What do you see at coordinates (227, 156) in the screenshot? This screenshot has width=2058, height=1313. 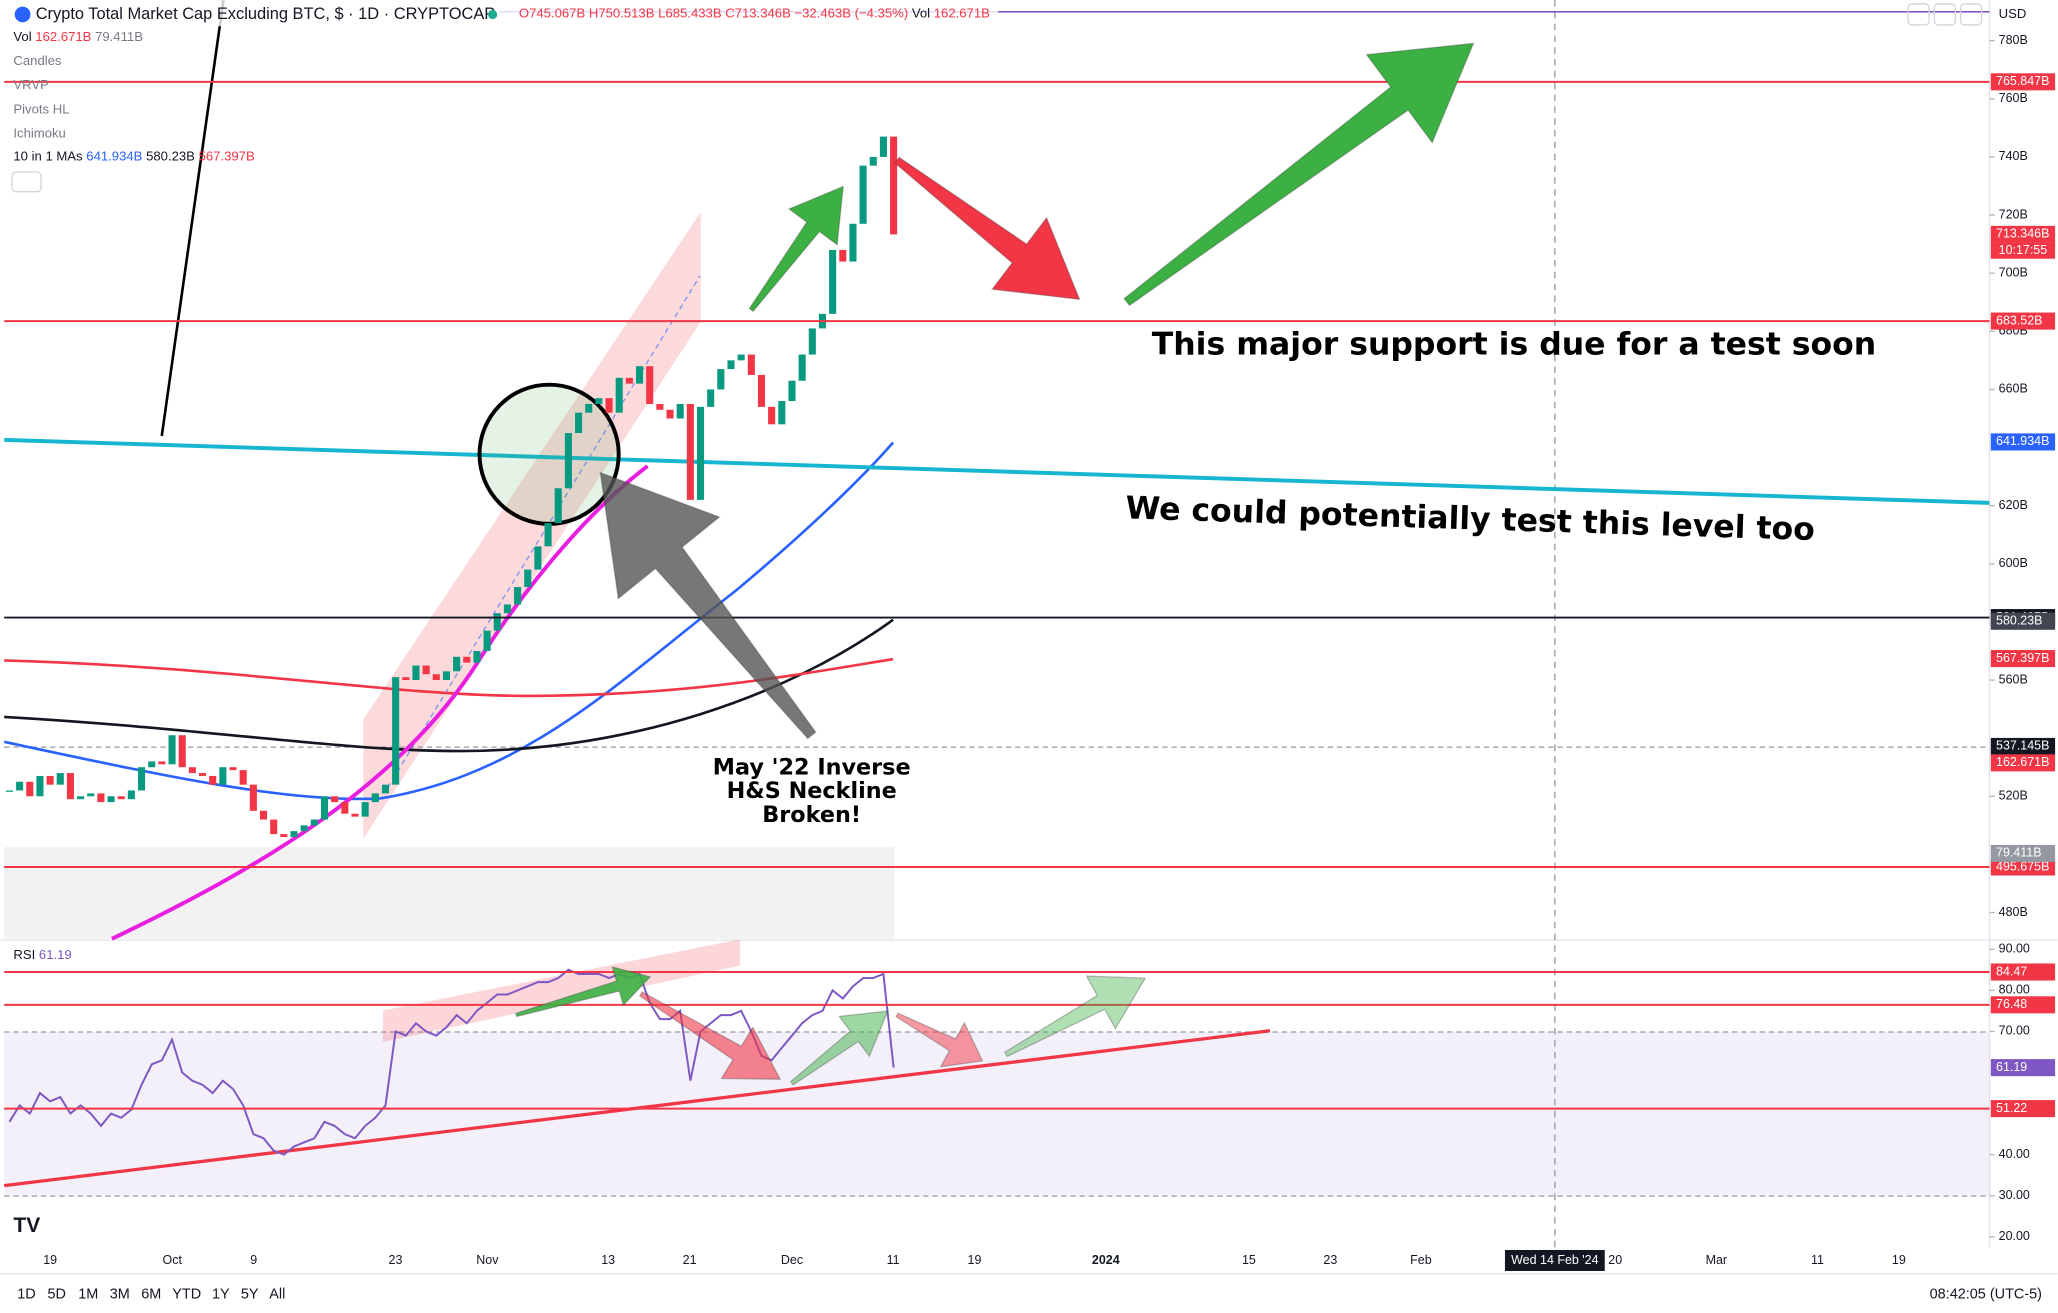 I see `ma-value: 567.397B` at bounding box center [227, 156].